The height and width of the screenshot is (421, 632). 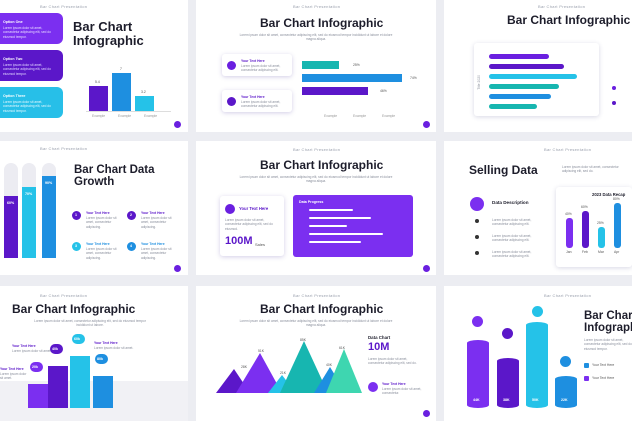 I want to click on slide-number-badge, so click(x=426, y=124).